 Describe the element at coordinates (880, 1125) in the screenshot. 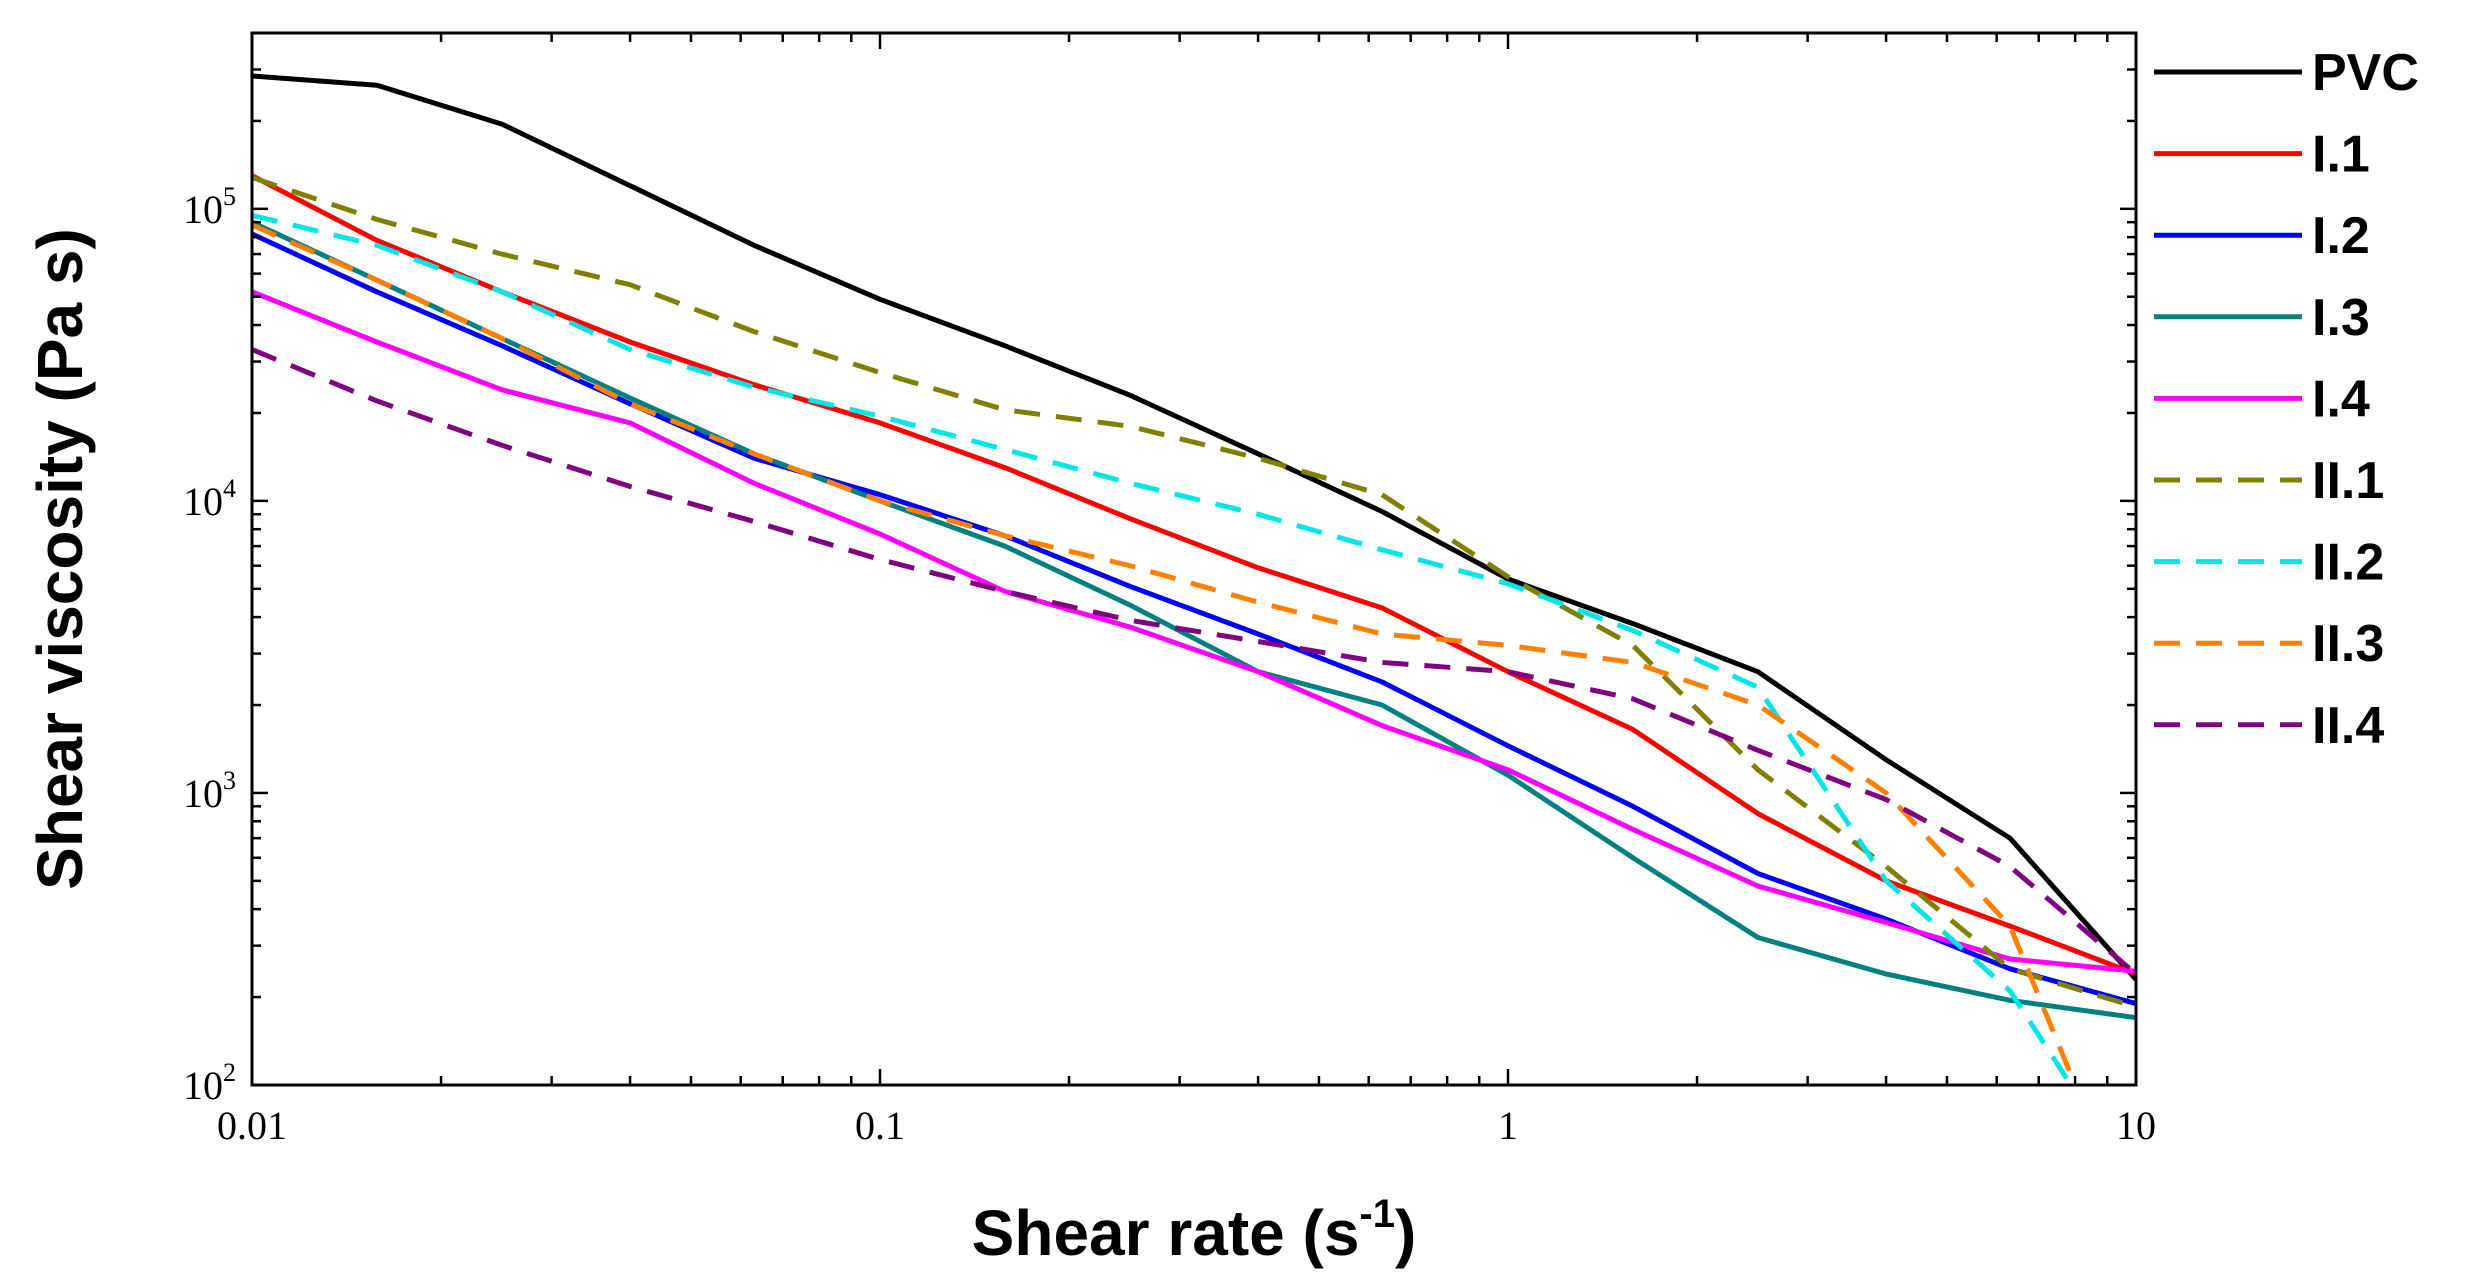

I see `x-tick-label: 0.1` at that location.